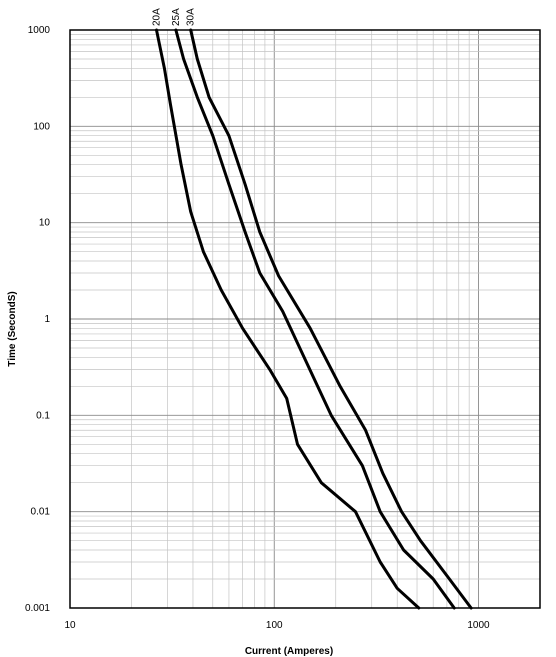 The image size is (556, 657). I want to click on y-tick-label: 0.01, so click(41, 512).